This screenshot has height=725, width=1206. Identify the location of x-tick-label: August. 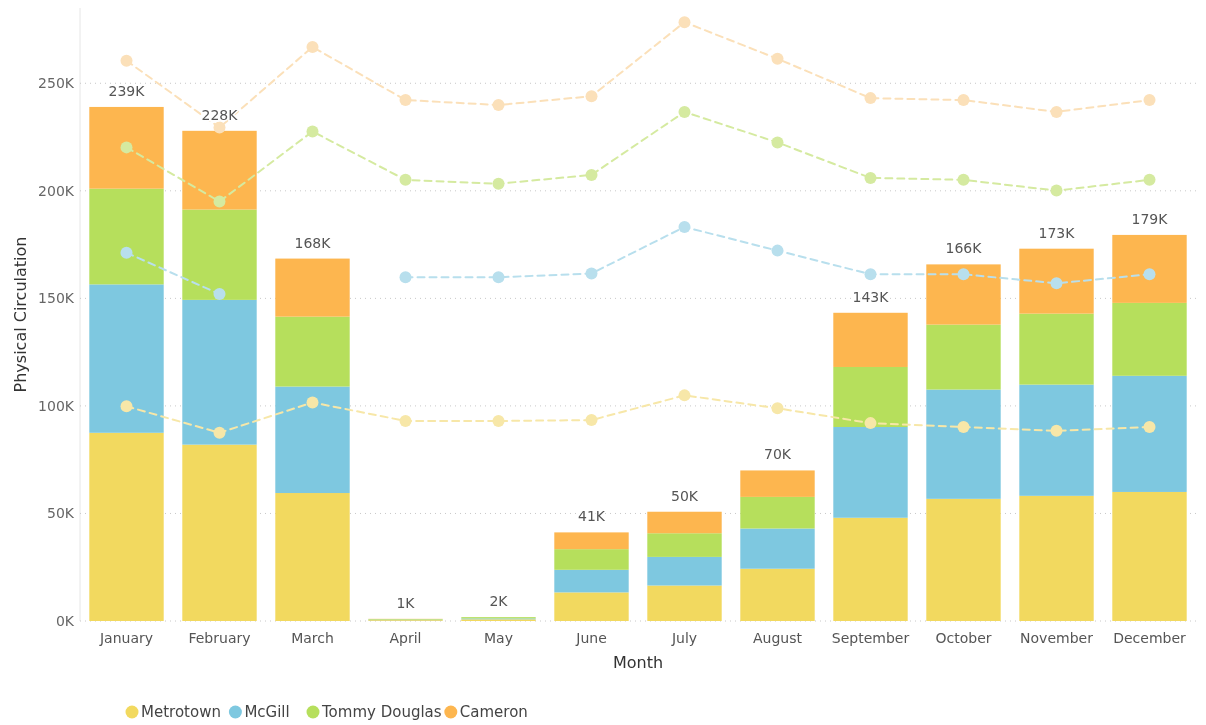
(778, 638).